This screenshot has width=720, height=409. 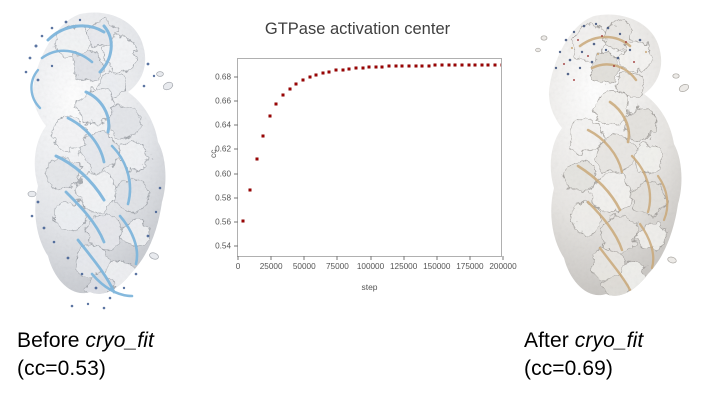 What do you see at coordinates (609, 340) in the screenshot?
I see `caption-after-italic: cryo_fit` at bounding box center [609, 340].